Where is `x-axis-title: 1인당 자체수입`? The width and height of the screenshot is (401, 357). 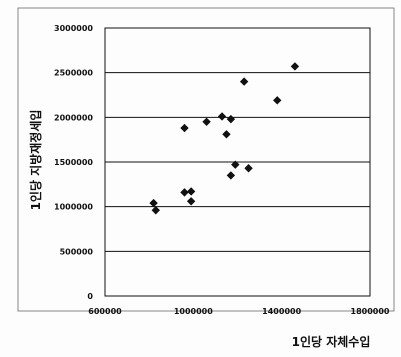 x-axis-title: 1인당 자체수입 is located at coordinates (331, 341).